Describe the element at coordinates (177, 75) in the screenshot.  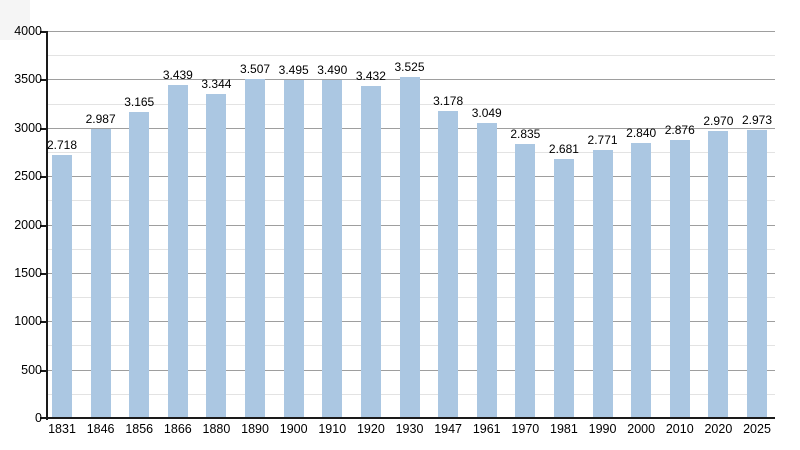
I see `bar-value-label-1866: 3.439` at that location.